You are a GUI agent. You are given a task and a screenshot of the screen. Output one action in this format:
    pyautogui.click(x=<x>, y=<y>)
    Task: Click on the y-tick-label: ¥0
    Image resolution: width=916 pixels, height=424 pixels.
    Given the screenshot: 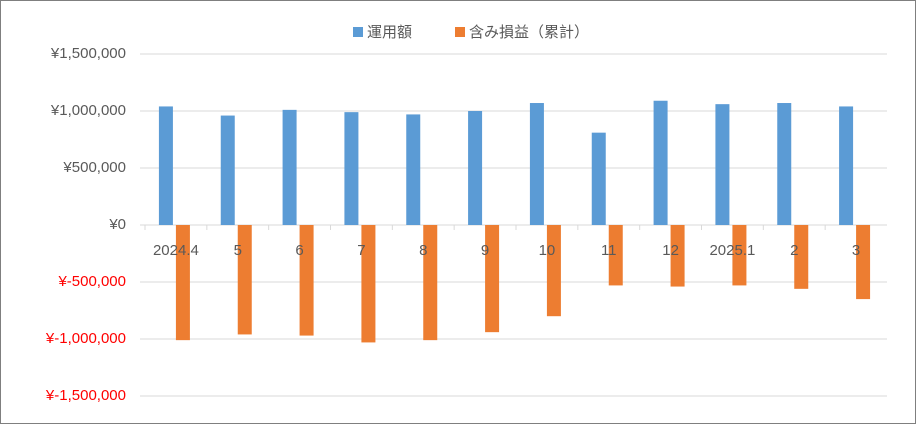 What is the action you would take?
    pyautogui.click(x=117, y=224)
    